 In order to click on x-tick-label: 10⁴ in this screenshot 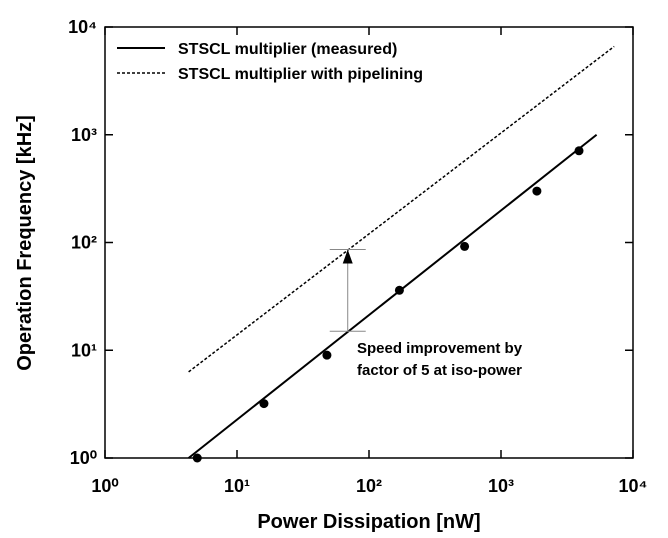, I will do `click(633, 486)`.